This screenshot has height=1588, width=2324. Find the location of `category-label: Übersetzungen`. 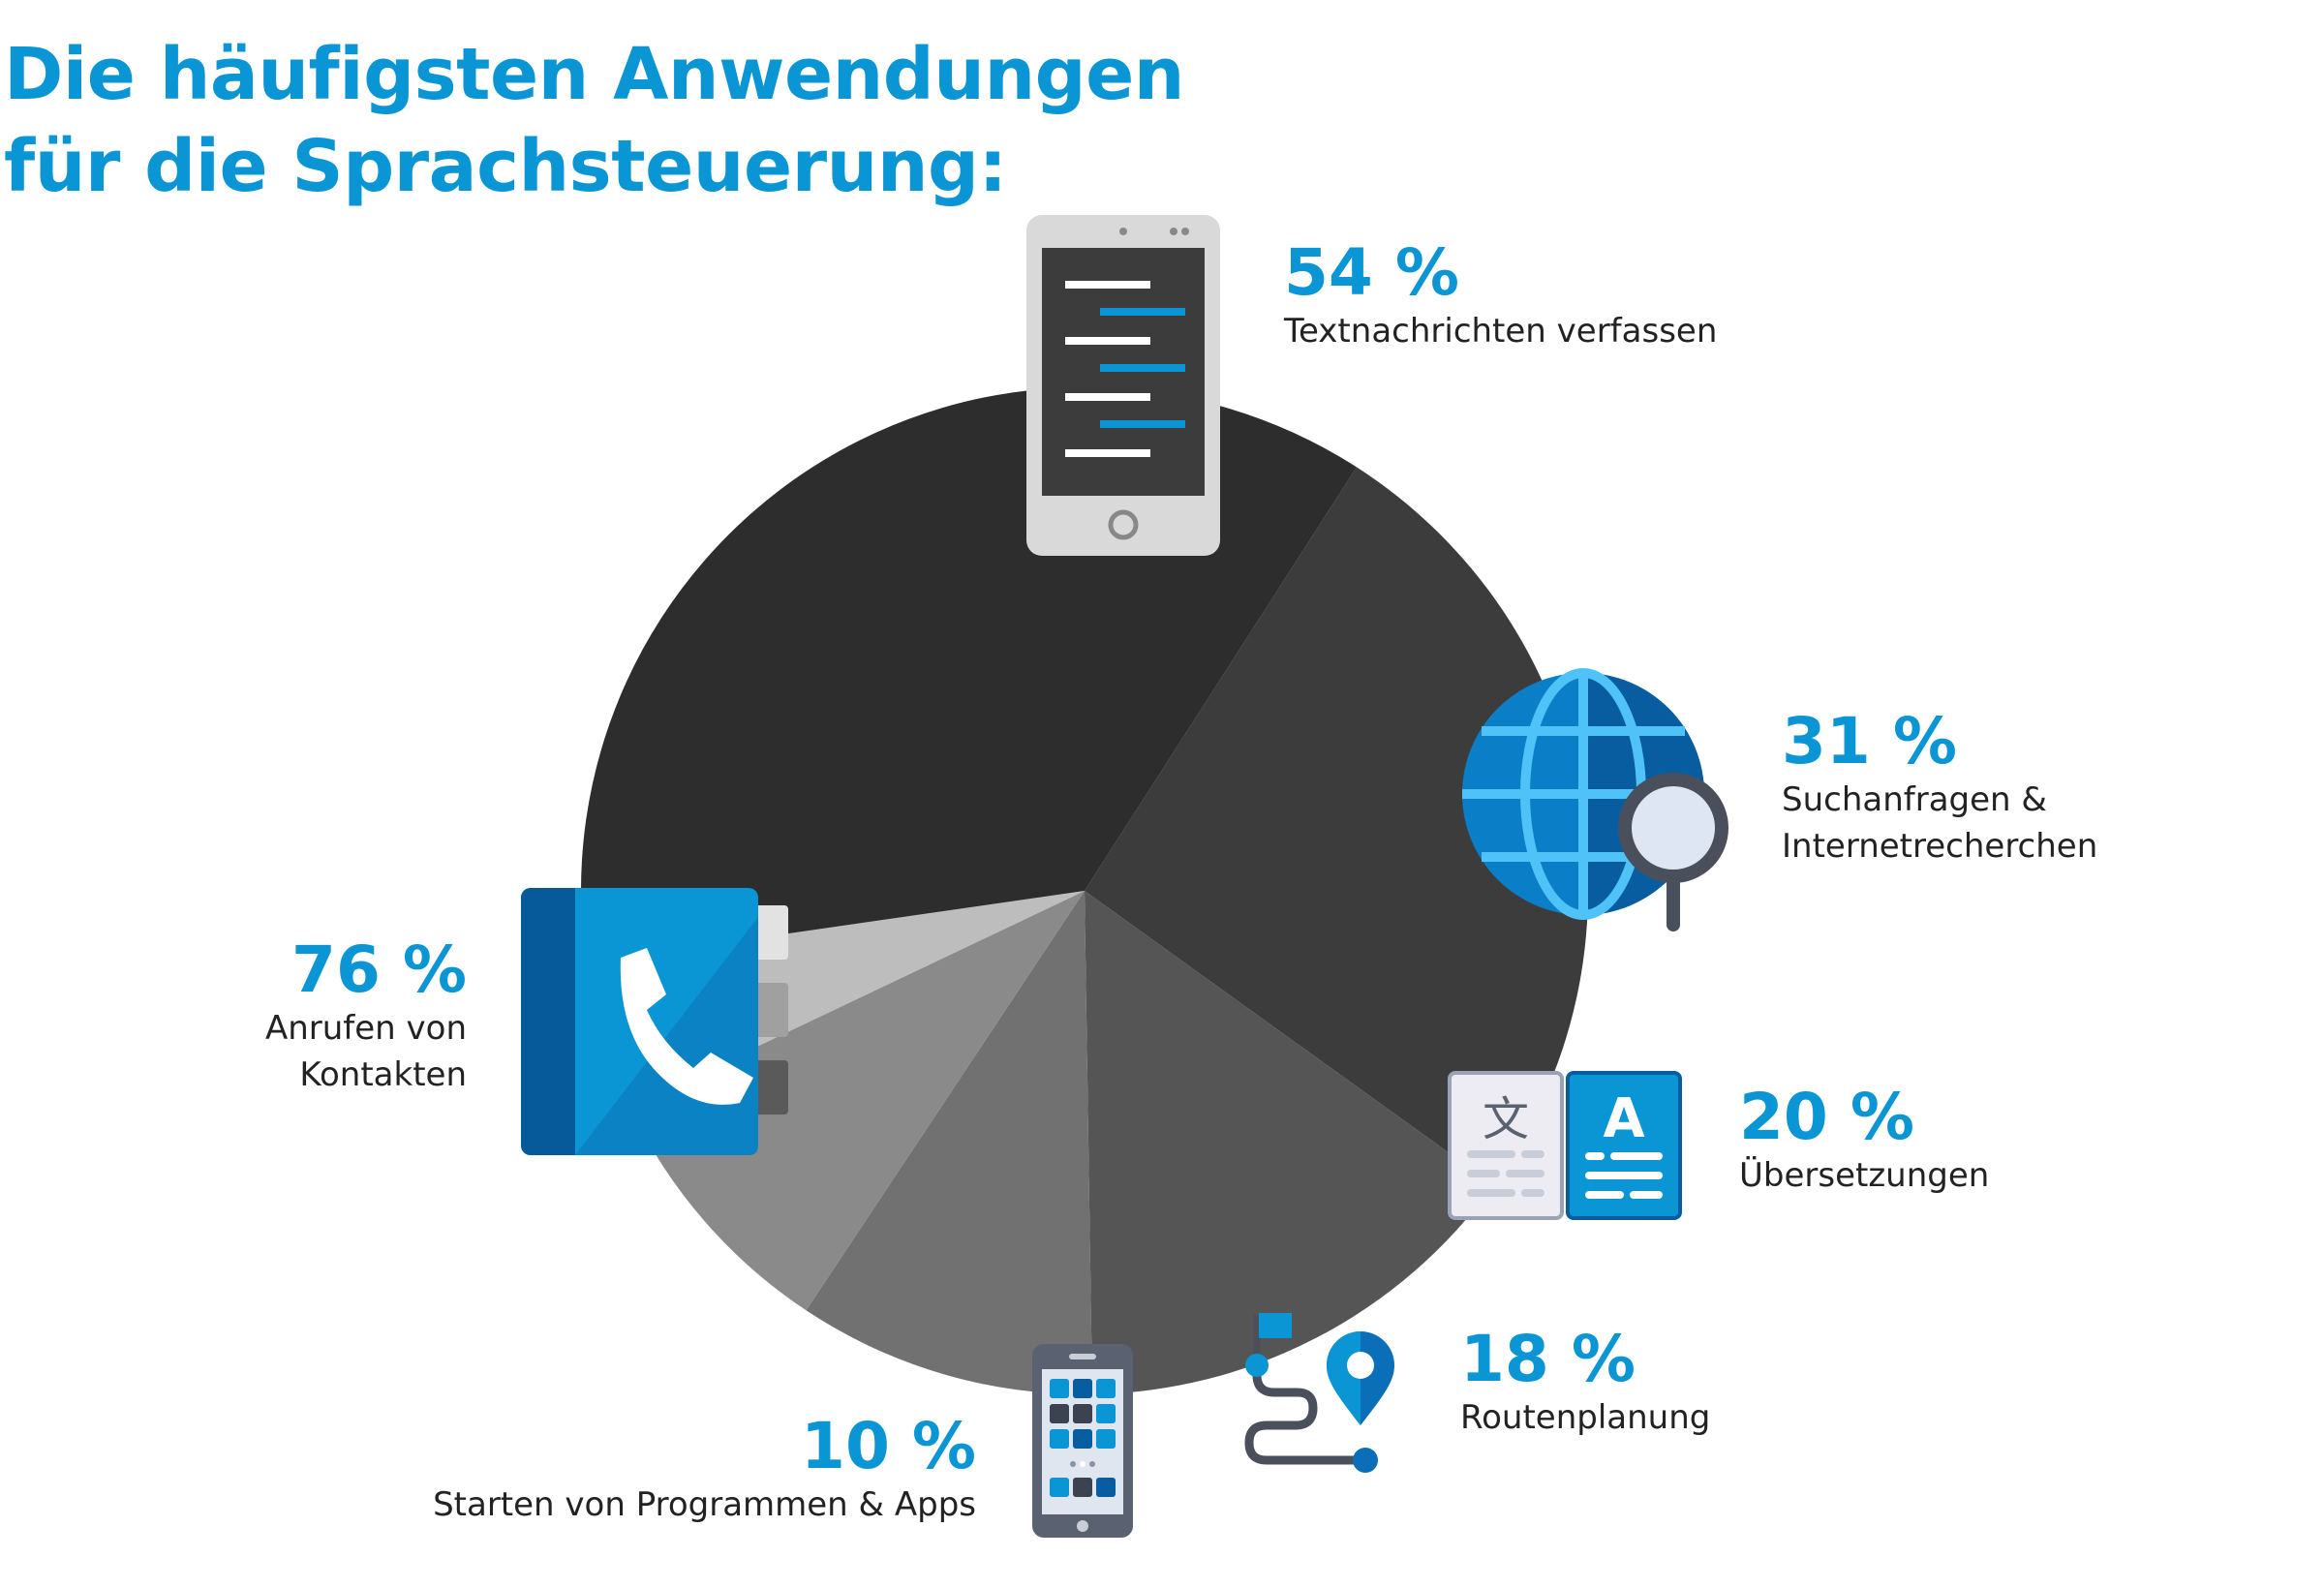

category-label: Übersetzungen is located at coordinates (1865, 1175).